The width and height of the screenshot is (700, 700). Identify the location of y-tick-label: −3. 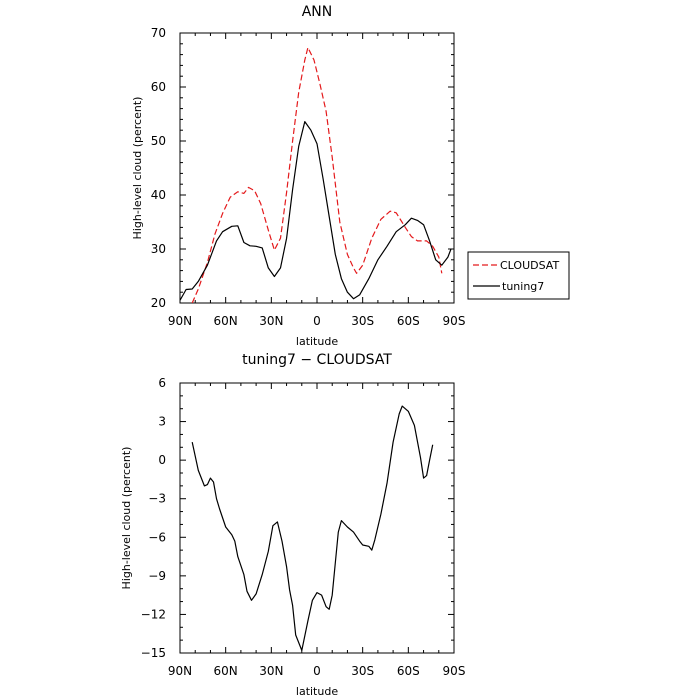
(157, 499).